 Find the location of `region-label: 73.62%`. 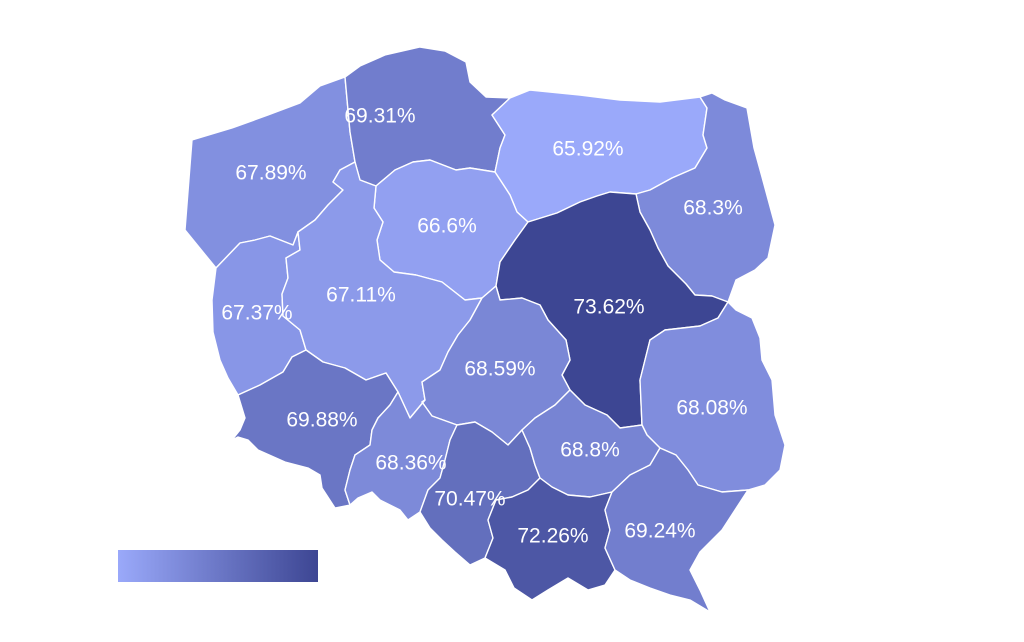

region-label: 73.62% is located at coordinates (608, 307).